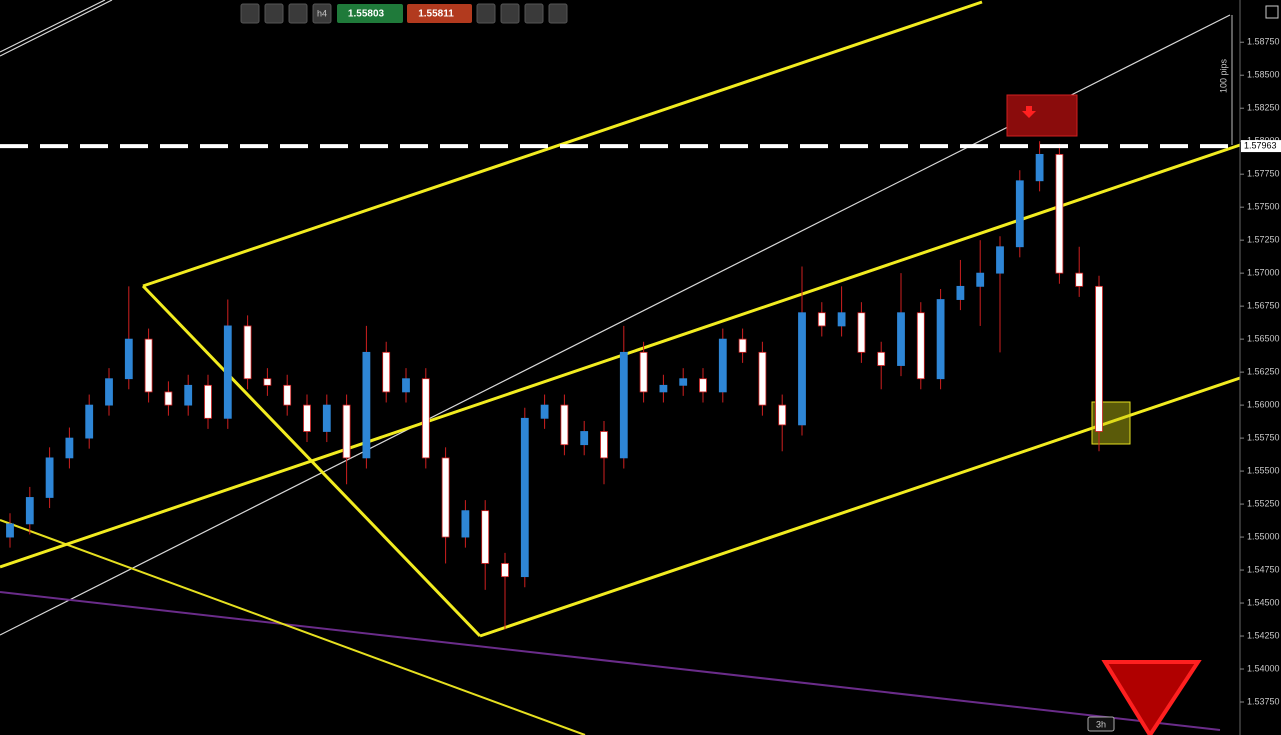 The width and height of the screenshot is (1281, 735). What do you see at coordinates (298, 13) in the screenshot?
I see `chart-type-button` at bounding box center [298, 13].